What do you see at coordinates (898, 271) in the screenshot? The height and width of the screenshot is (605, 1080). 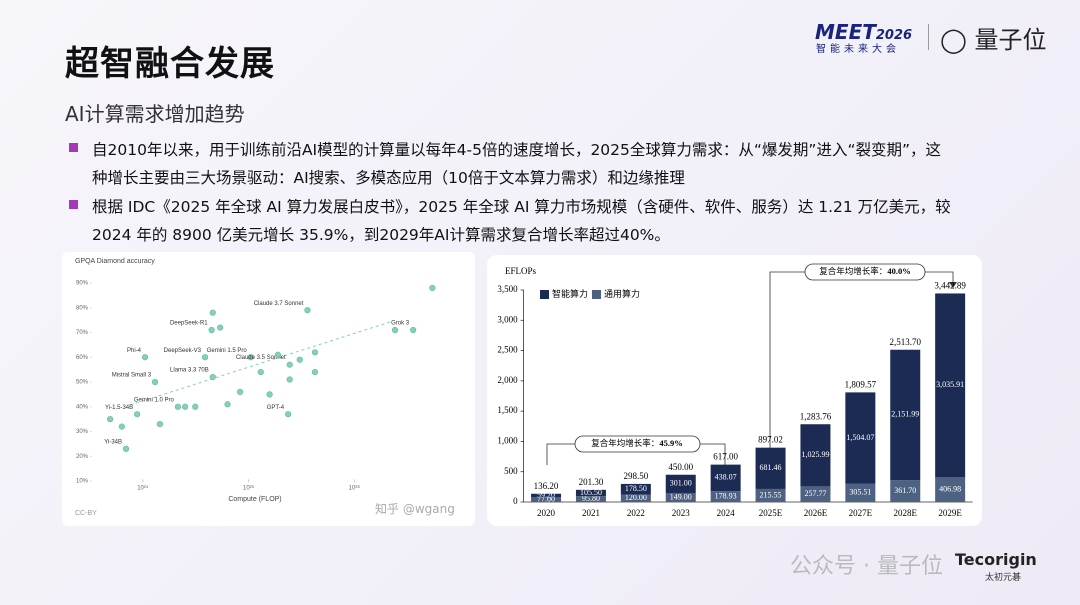 I see `cagr-value: 40.0%` at bounding box center [898, 271].